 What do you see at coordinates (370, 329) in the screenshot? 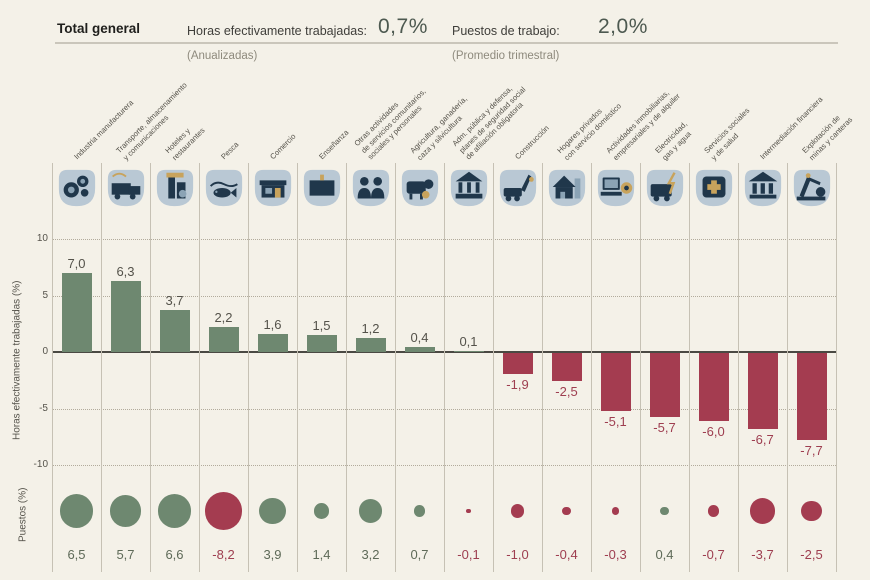
I see `hours-value-label: 1,2` at bounding box center [370, 329].